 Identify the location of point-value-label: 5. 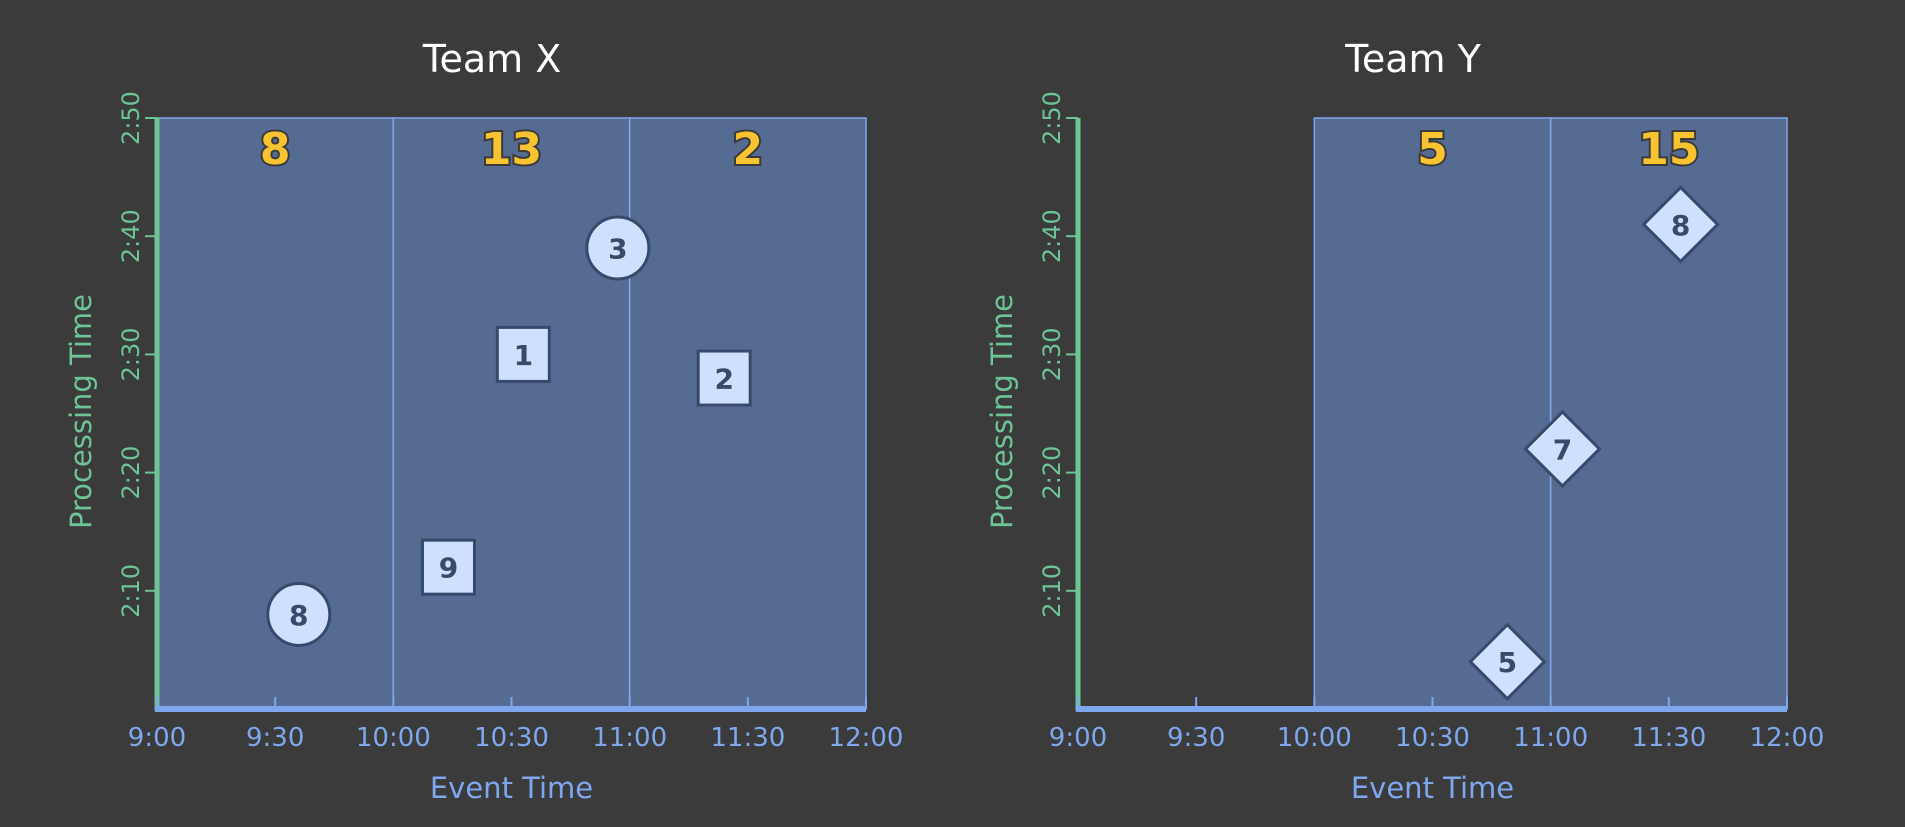
(1507, 662).